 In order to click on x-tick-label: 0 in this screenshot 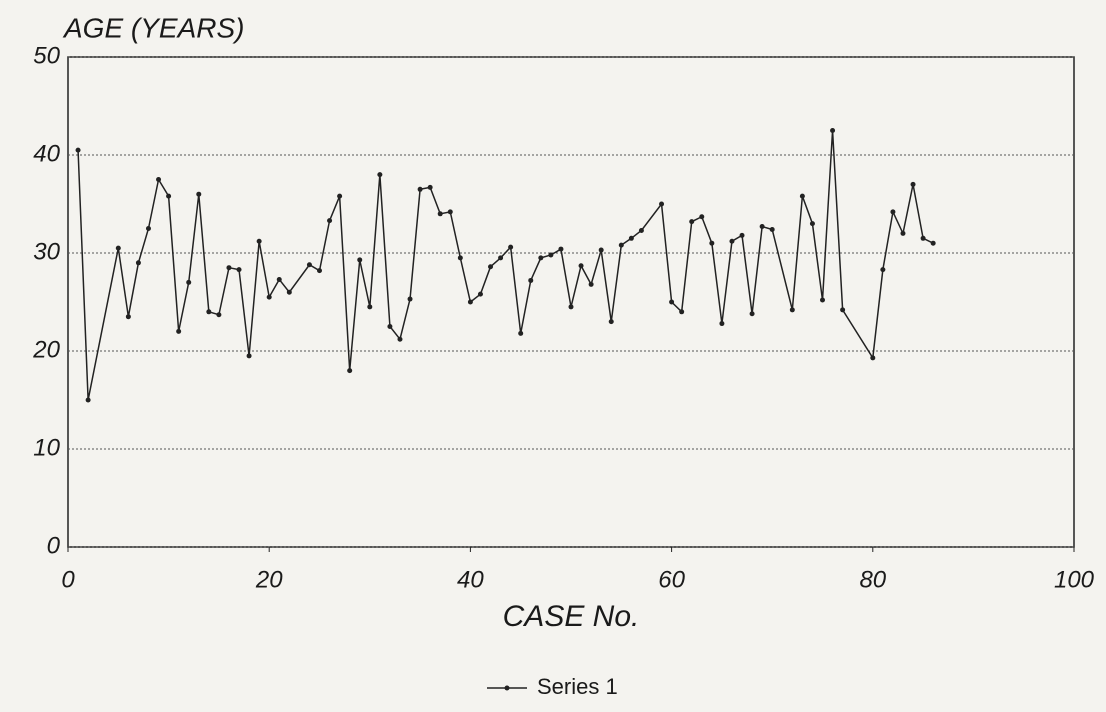, I will do `click(68, 579)`.